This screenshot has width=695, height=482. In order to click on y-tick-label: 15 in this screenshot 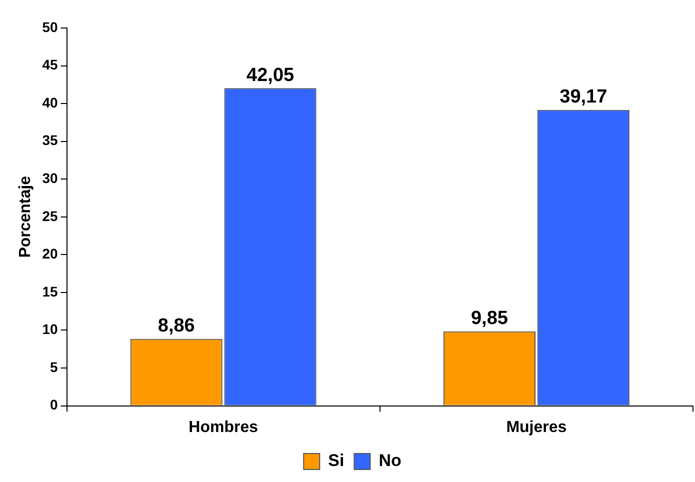, I will do `click(50, 291)`.